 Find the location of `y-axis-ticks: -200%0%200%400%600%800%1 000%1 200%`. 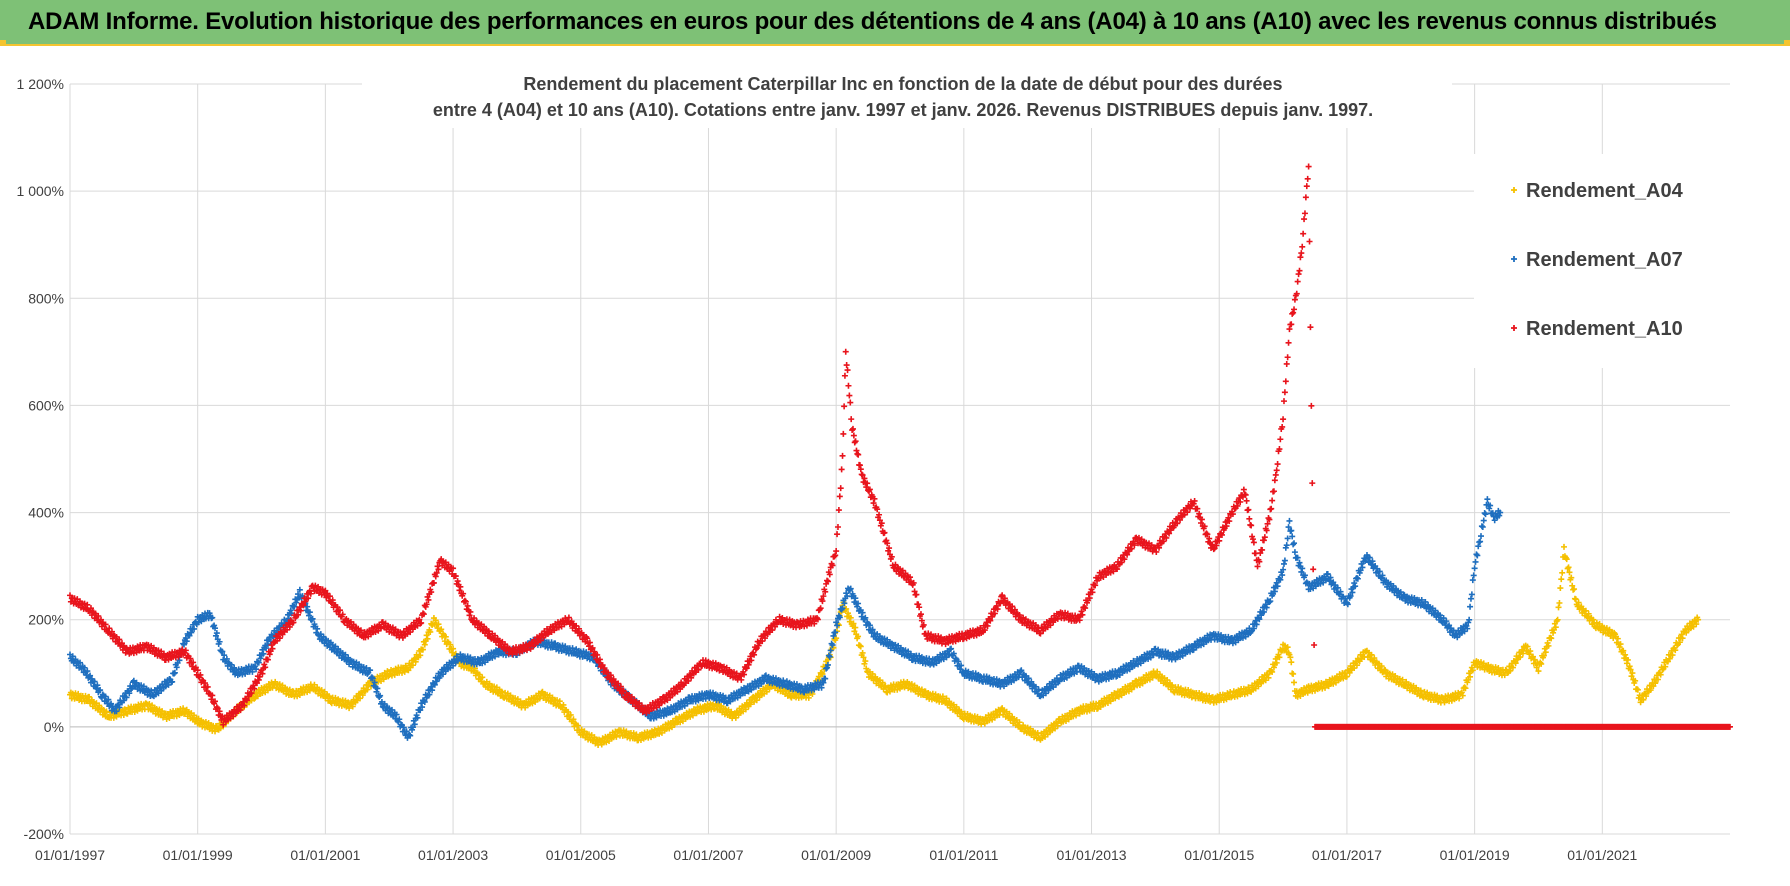

y-axis-ticks: -200%0%200%400%600%800%1 000%1 200% is located at coordinates (40, 459).